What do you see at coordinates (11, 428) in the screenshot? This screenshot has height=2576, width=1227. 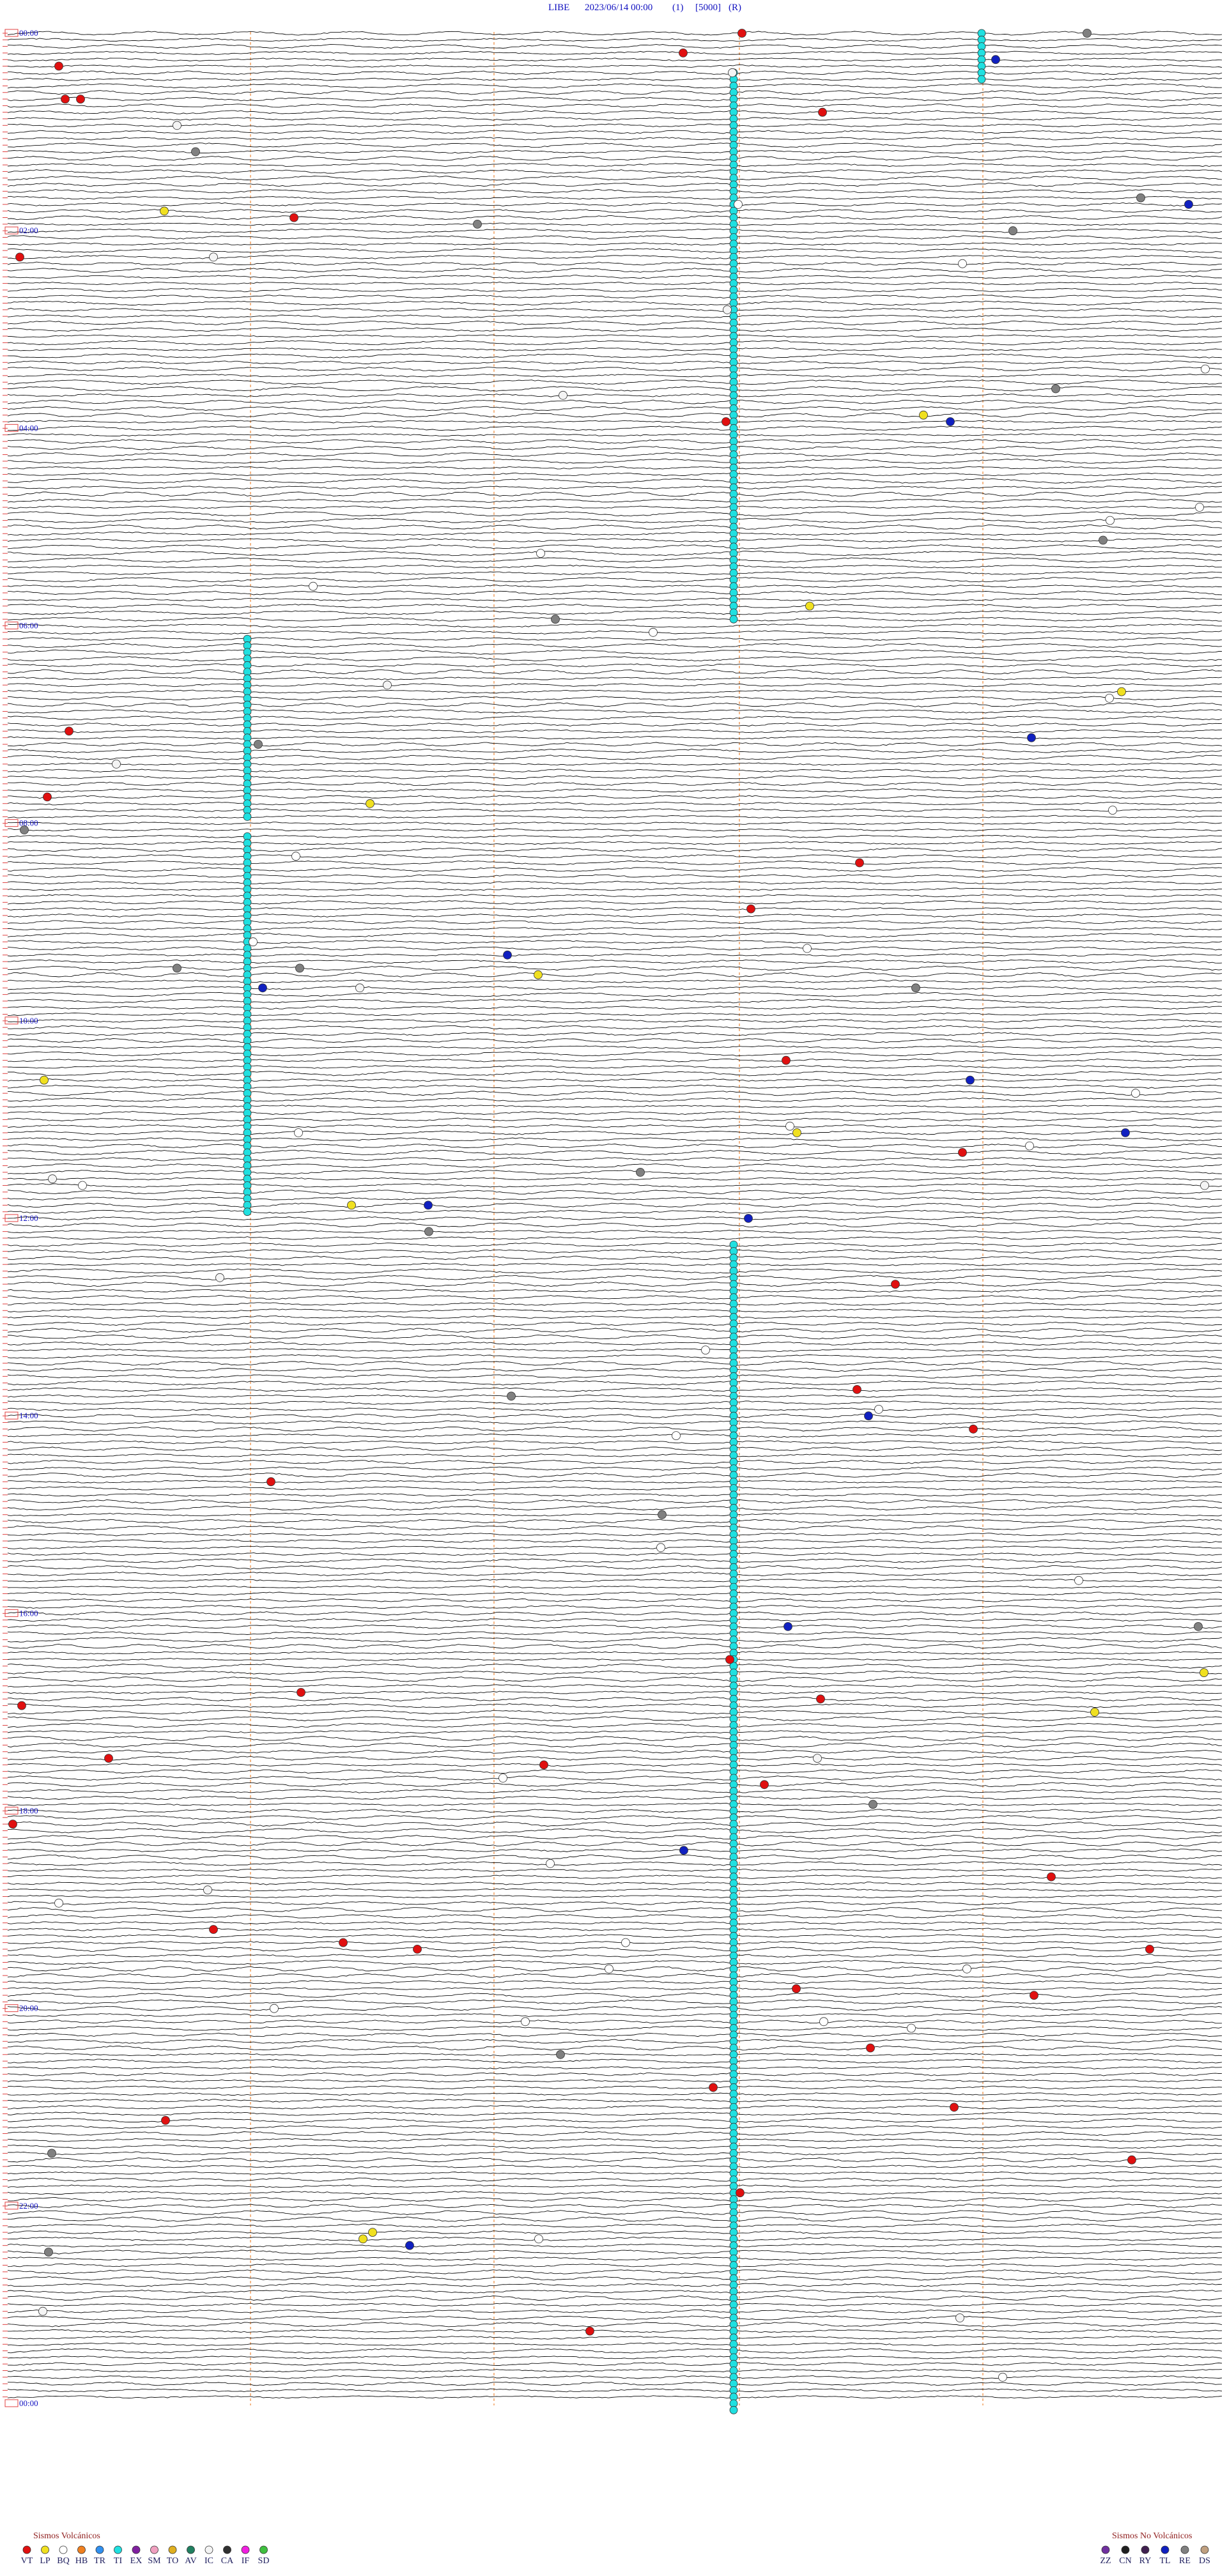 I see `hour-box` at bounding box center [11, 428].